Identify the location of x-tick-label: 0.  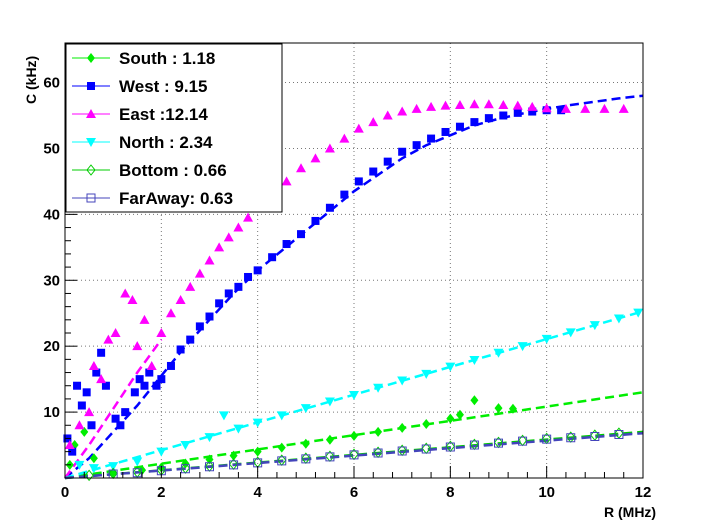
(65, 492).